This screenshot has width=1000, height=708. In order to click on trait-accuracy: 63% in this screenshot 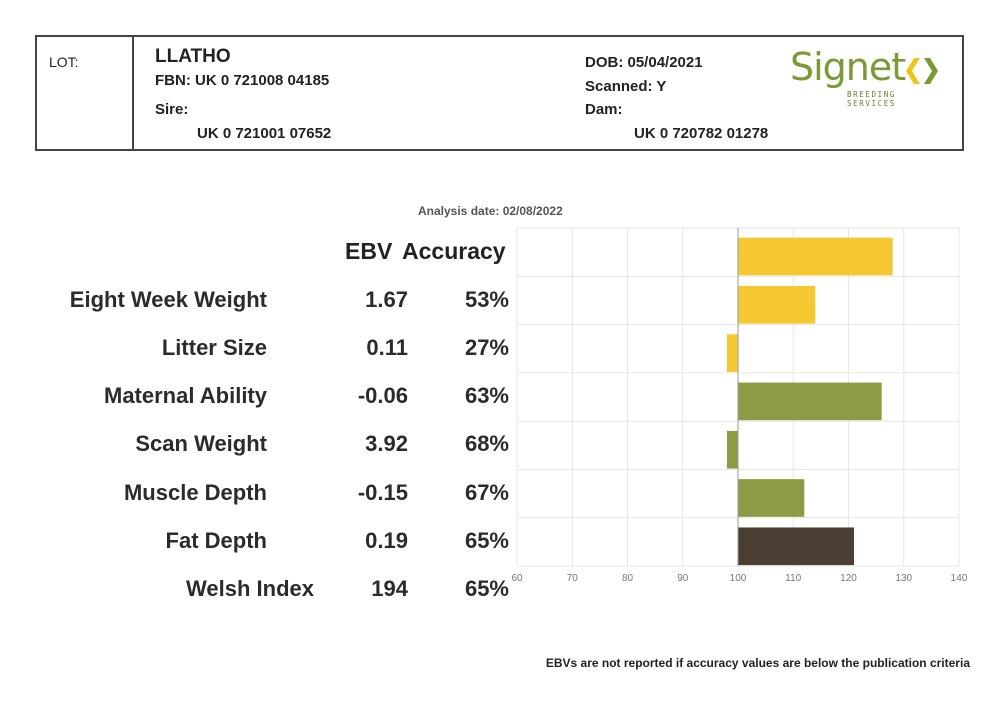, I will do `click(486, 395)`.